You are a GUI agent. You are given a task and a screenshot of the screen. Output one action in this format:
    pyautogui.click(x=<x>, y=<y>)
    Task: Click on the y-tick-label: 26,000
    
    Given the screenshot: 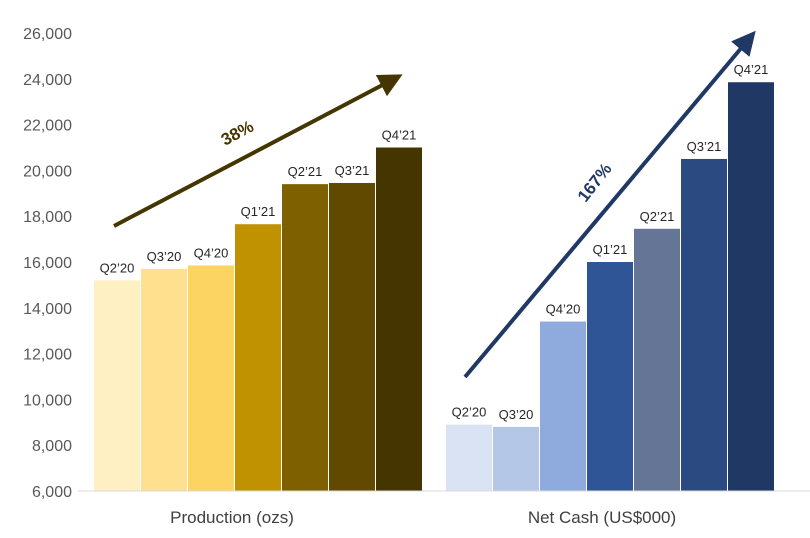 What is the action you would take?
    pyautogui.click(x=47, y=34)
    